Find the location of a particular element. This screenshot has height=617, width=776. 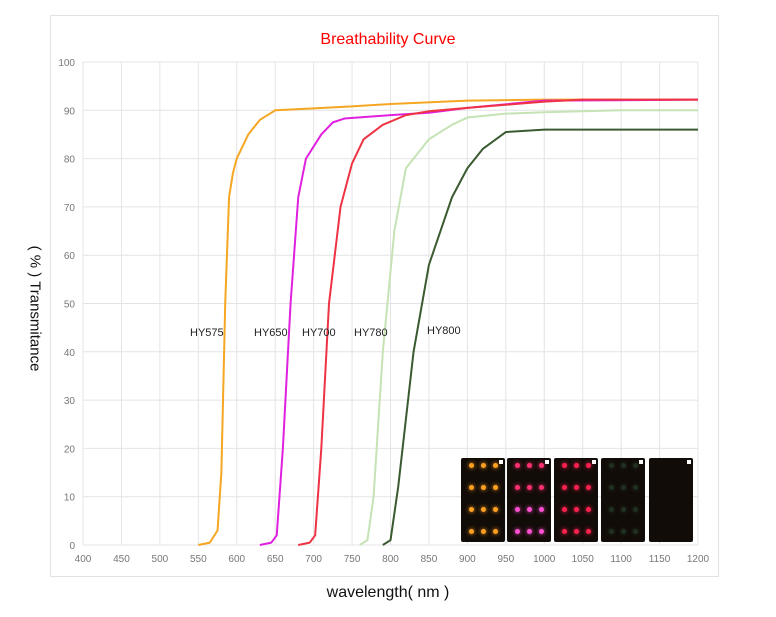

x-tick-label: 900 is located at coordinates (467, 559).